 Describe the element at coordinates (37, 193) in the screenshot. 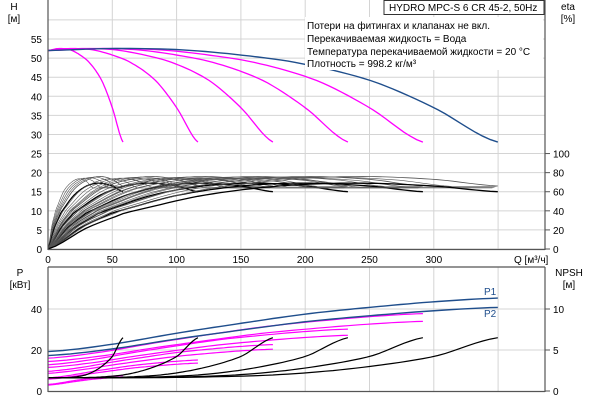

I see `h-tick-label: 15` at that location.